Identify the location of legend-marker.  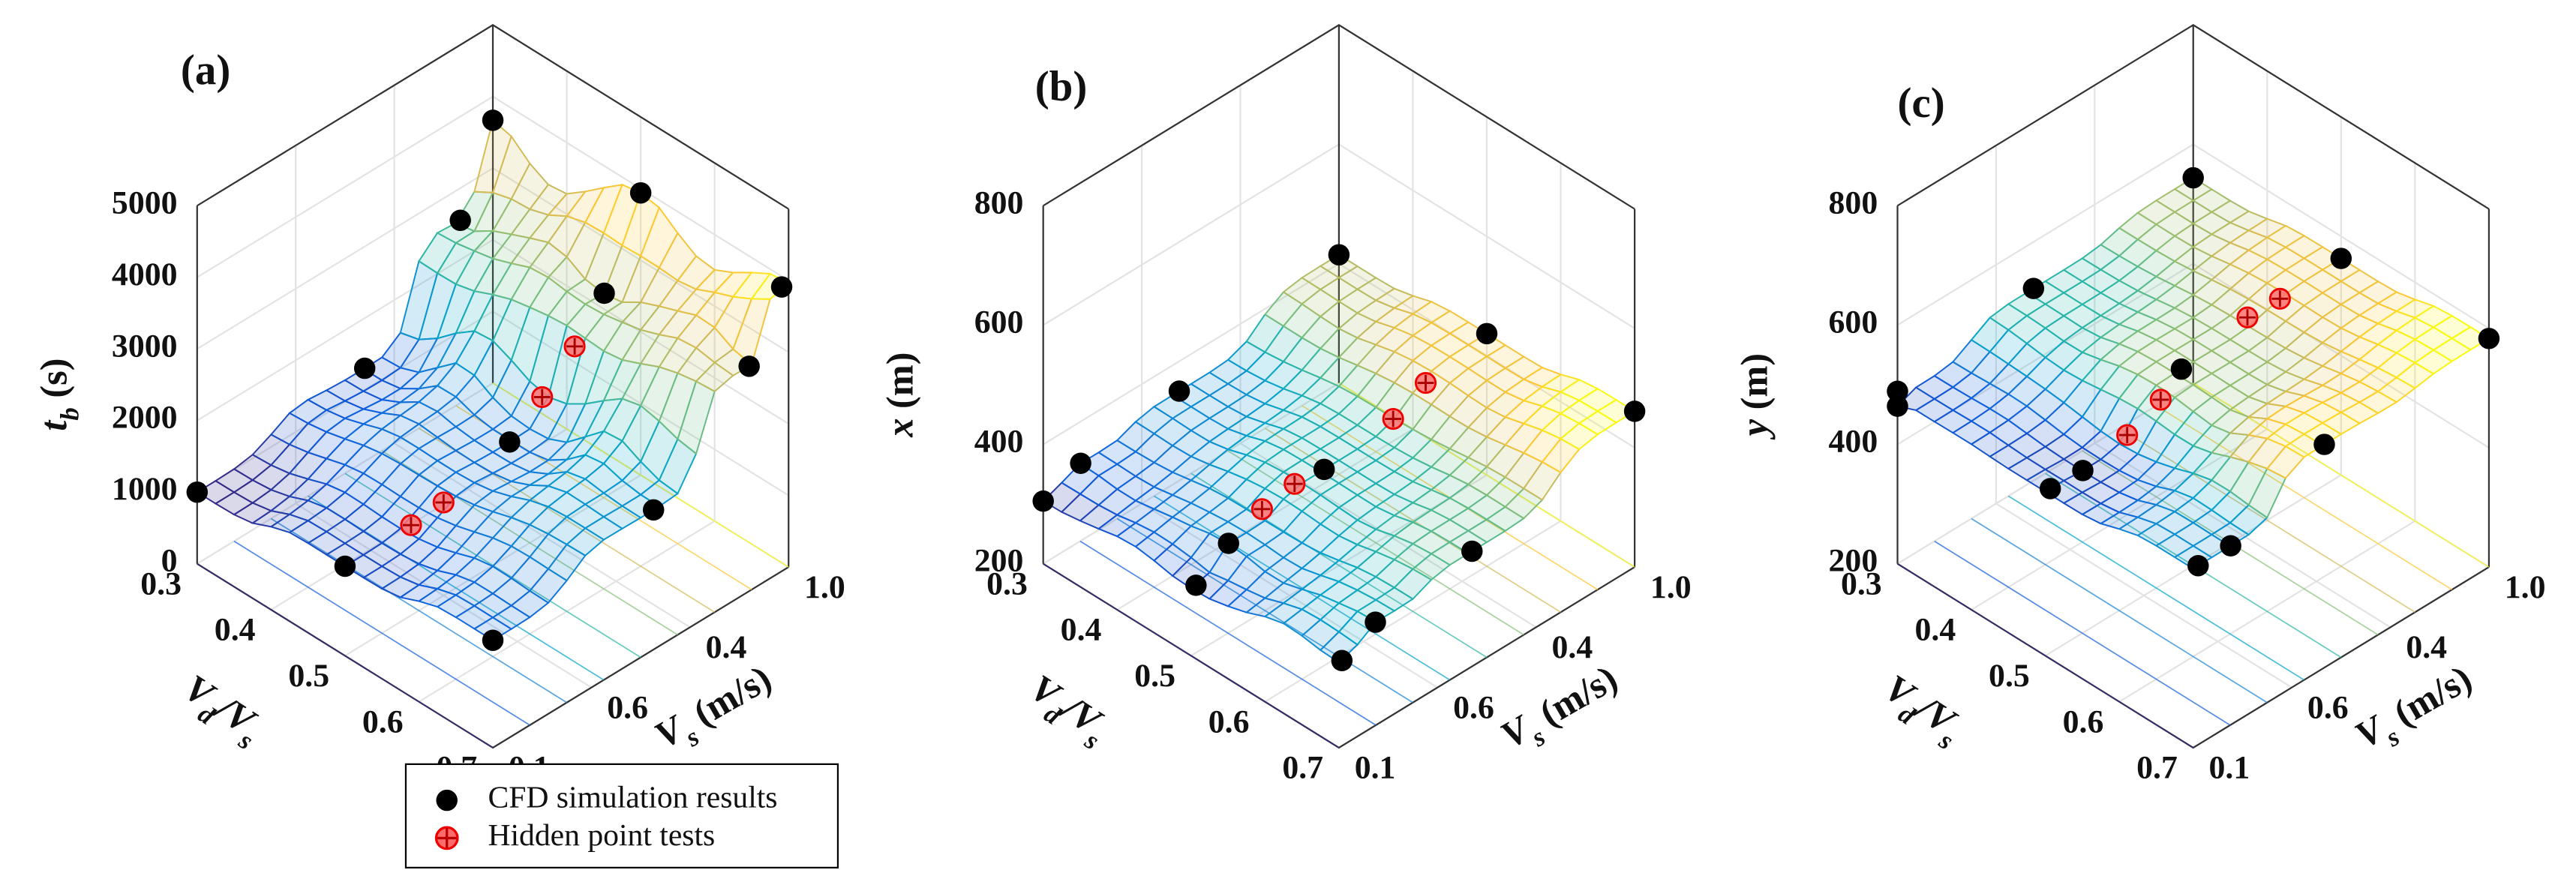
(447, 800).